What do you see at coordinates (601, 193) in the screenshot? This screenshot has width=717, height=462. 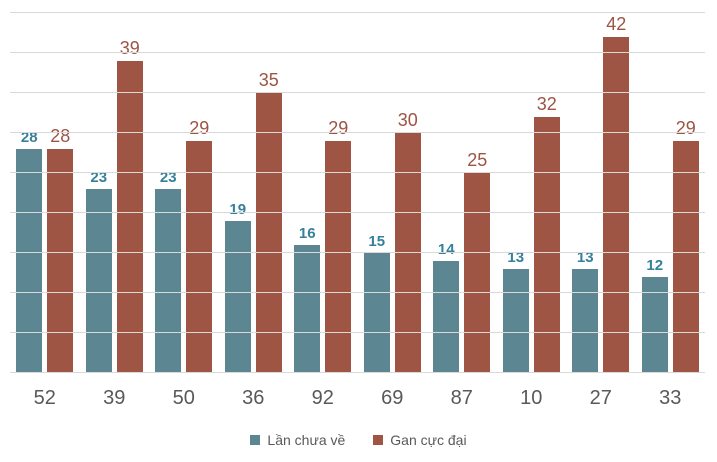 I see `bar-group-27: 13 42` at bounding box center [601, 193].